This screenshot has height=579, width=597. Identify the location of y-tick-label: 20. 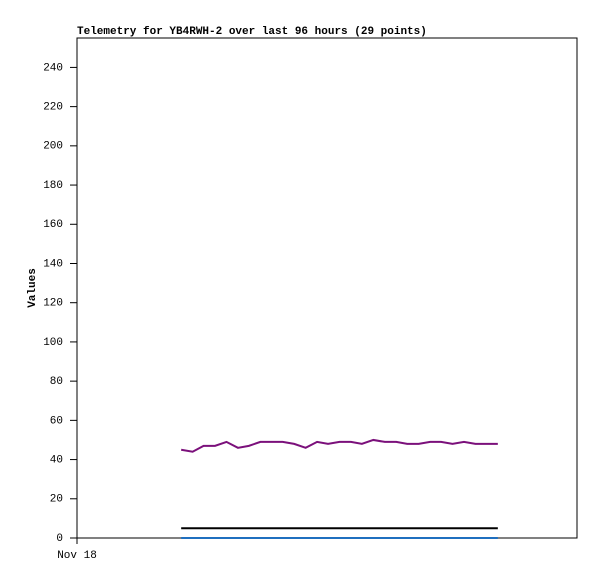
(56, 500).